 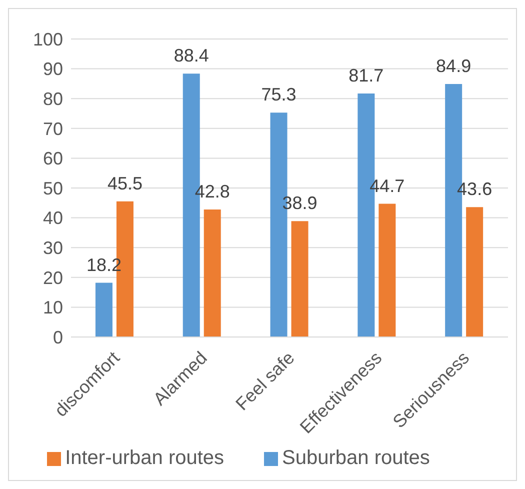 What do you see at coordinates (52, 278) in the screenshot?
I see `y-tick-label: 20` at bounding box center [52, 278].